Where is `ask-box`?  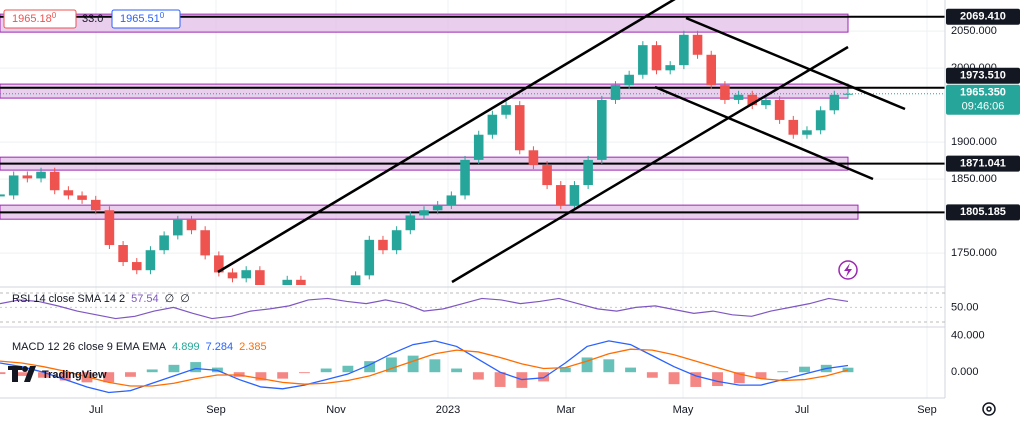 ask-box is located at coordinates (146, 19).